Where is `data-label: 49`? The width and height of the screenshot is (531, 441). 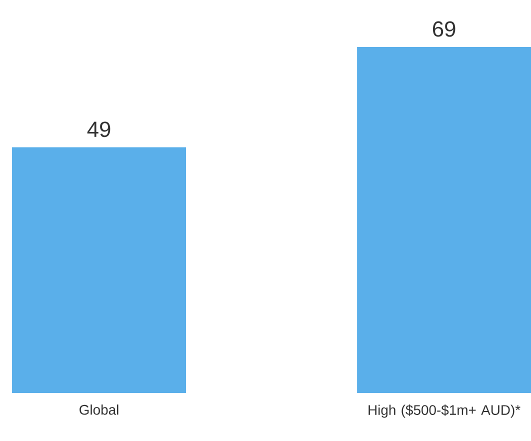
data-label: 49 is located at coordinates (98, 130).